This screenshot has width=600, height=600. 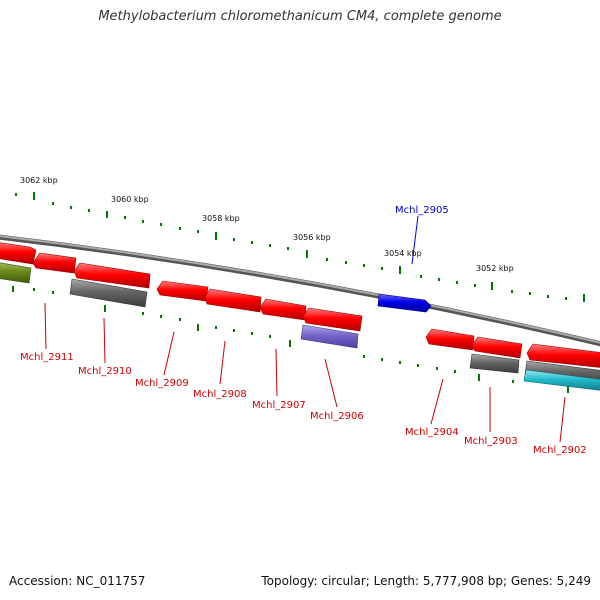 What do you see at coordinates (279, 405) in the screenshot?
I see `gene-label: Mchl_2907` at bounding box center [279, 405].